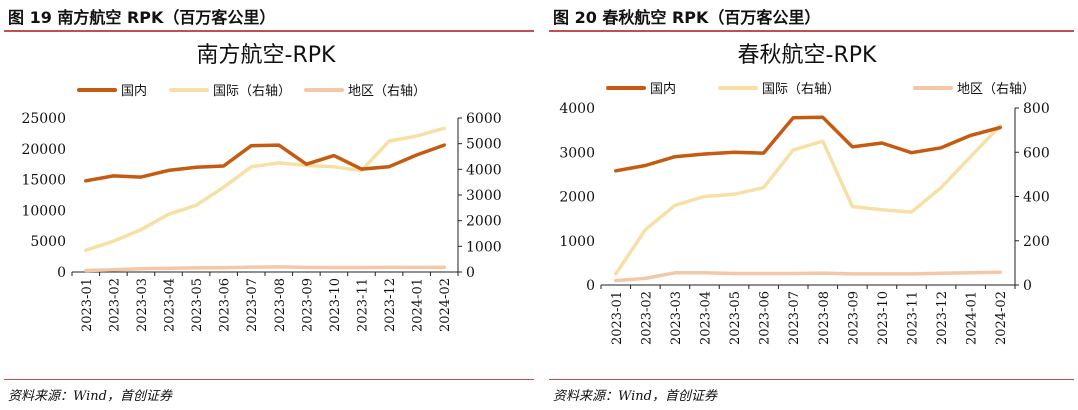 The height and width of the screenshot is (410, 1078). Describe the element at coordinates (43, 119) in the screenshot. I see `y-left-tick-label: 25000` at that location.